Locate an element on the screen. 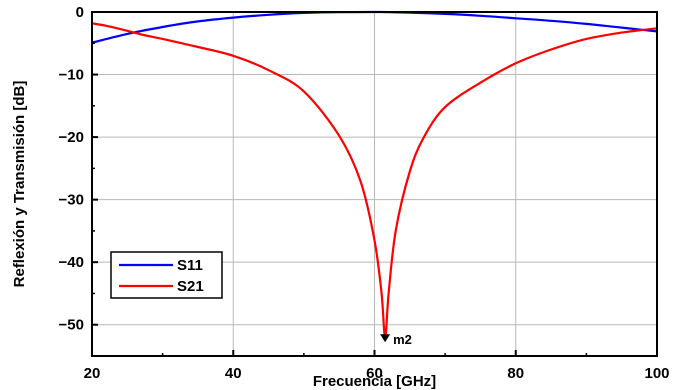 Image resolution: width=676 pixels, height=390 pixels. x-tick-label: 40 is located at coordinates (233, 373).